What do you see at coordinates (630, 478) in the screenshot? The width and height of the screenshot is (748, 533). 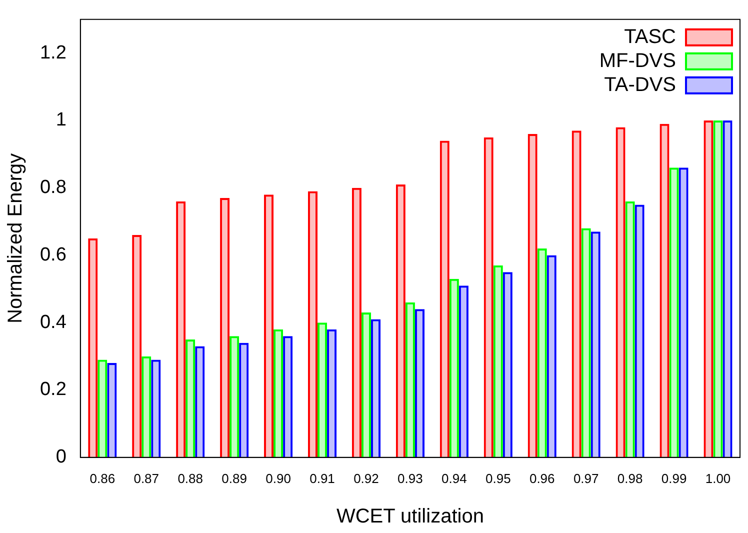 I see `x-tick-label: 0.98` at bounding box center [630, 478].